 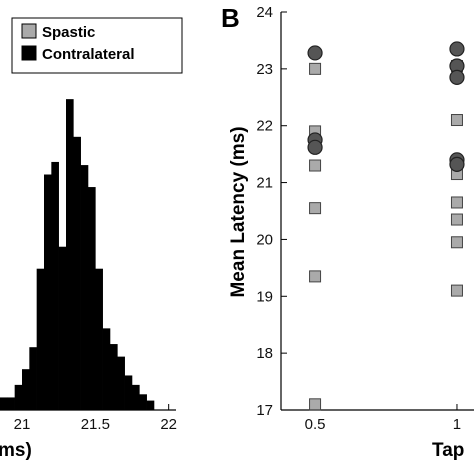 I want to click on scatter-y-tick-label: 18, so click(x=264, y=353).